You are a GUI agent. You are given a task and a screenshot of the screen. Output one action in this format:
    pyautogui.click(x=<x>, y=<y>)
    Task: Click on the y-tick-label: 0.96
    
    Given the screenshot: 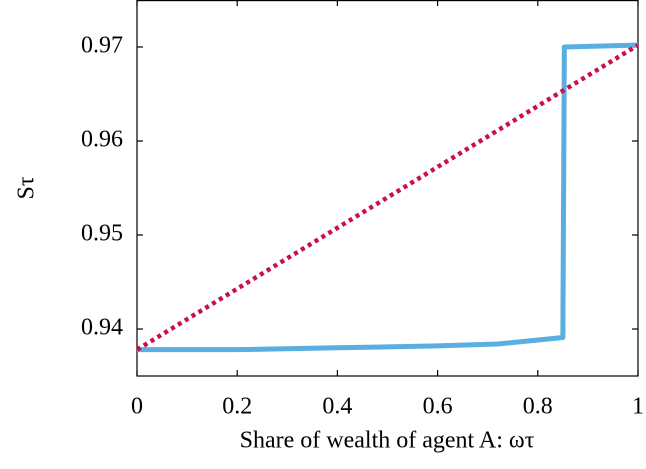 What is the action you would take?
    pyautogui.click(x=102, y=140)
    